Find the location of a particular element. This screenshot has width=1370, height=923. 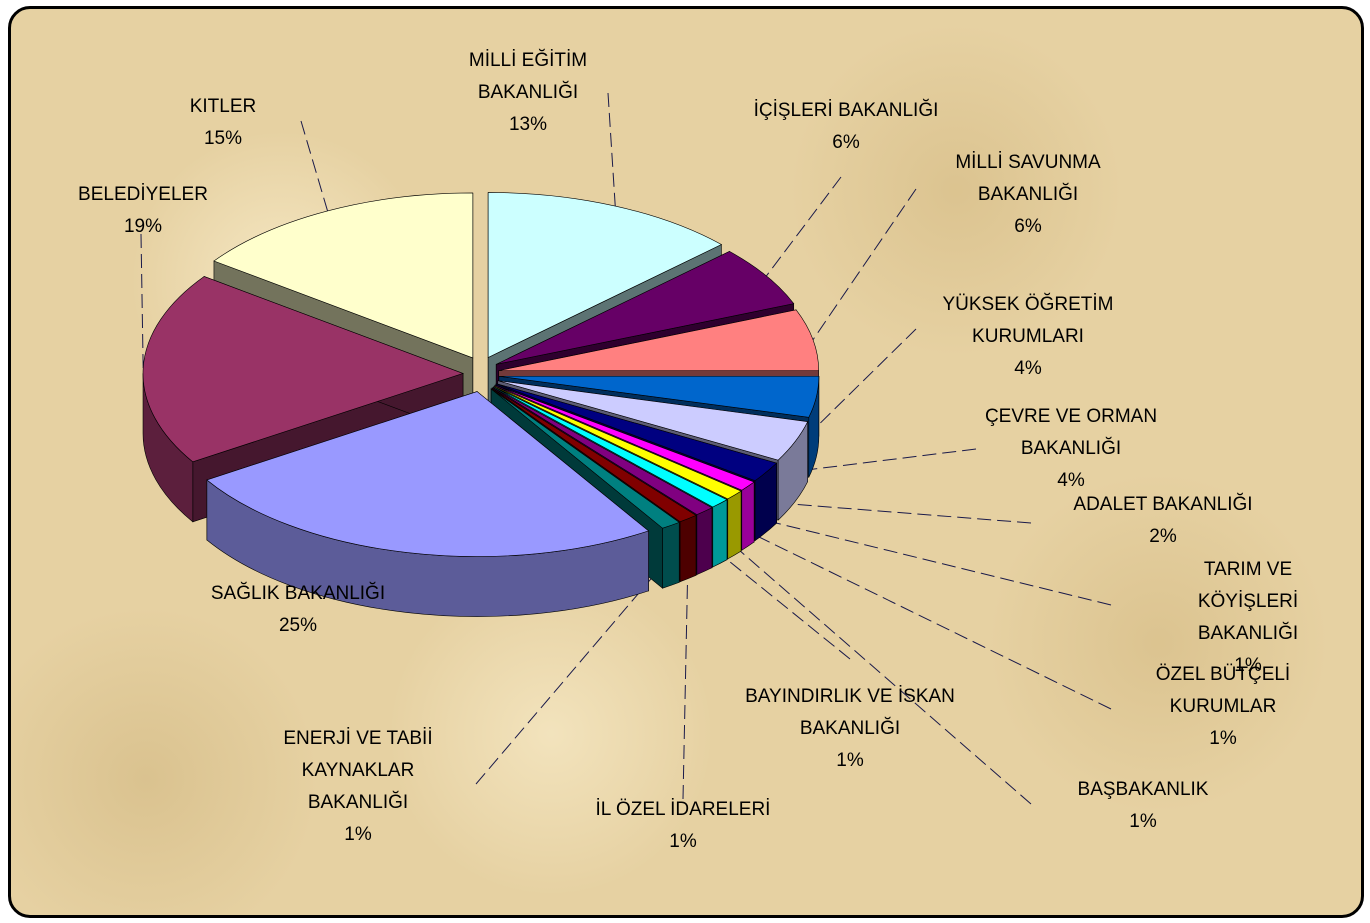

slice-name: MİLLİ SAVUNMA BAKANLIĞI is located at coordinates (1028, 178).